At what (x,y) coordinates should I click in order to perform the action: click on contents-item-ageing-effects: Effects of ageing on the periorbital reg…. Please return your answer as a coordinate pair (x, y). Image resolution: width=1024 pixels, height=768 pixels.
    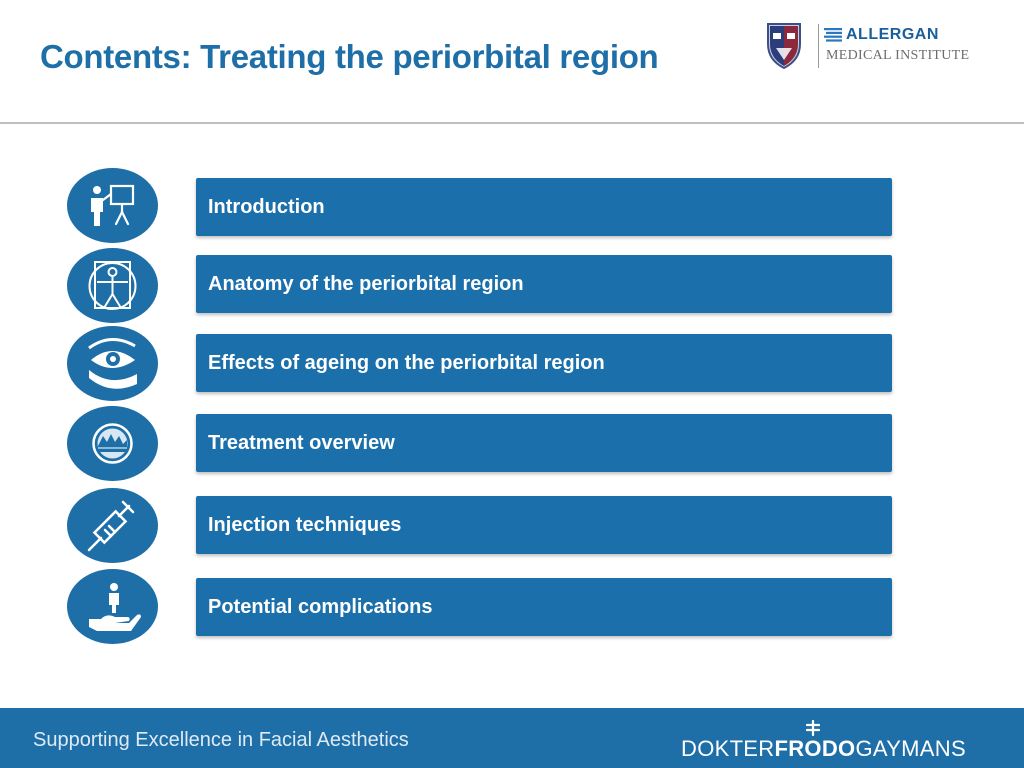
    Looking at the image, I should click on (544, 363).